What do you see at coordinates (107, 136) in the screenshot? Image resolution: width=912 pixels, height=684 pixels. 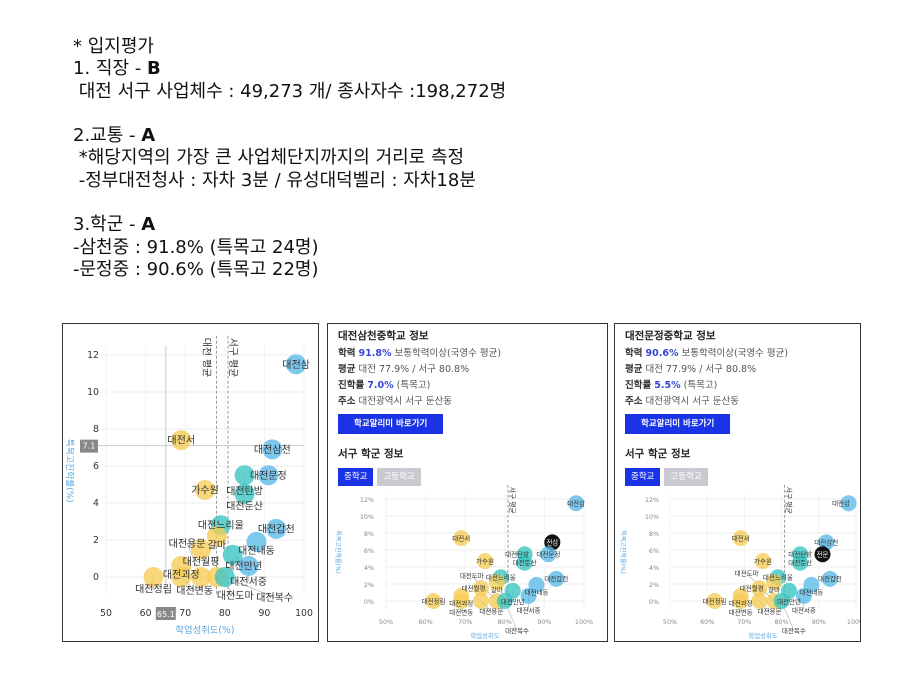 I see `section-title: 2.교통 -` at bounding box center [107, 136].